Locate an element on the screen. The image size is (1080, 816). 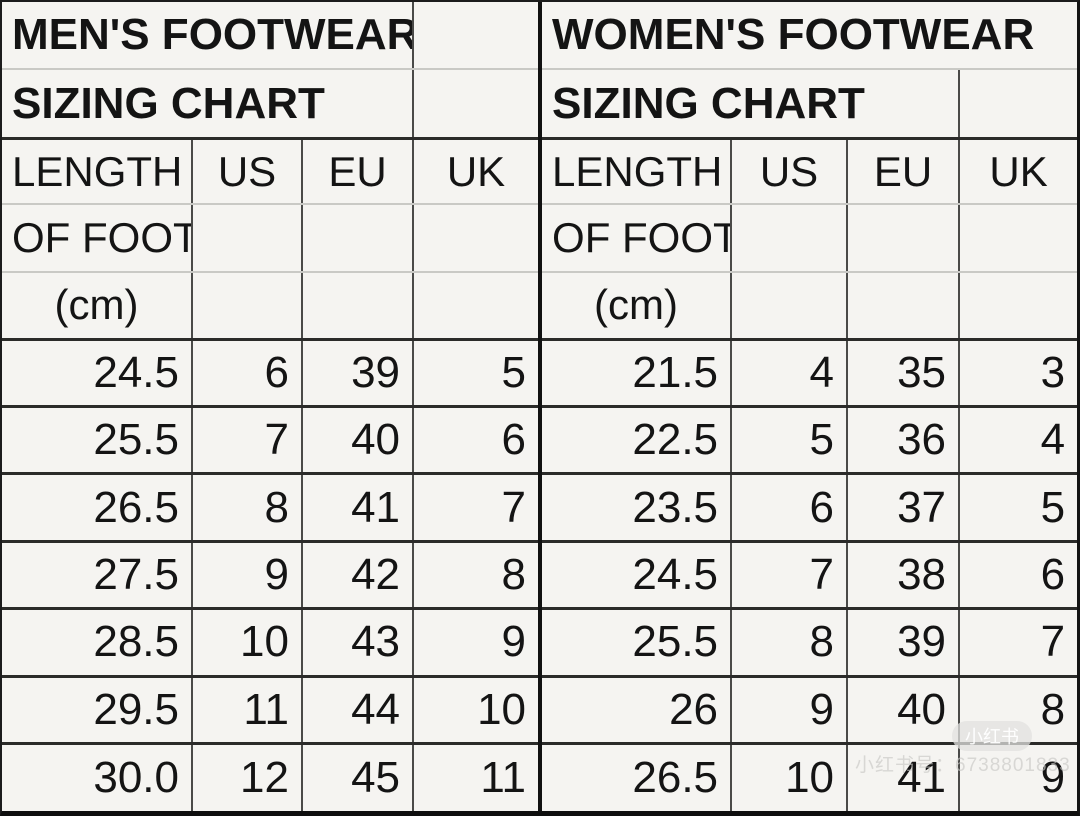
cell-uk: 10 is located at coordinates (476, 710).